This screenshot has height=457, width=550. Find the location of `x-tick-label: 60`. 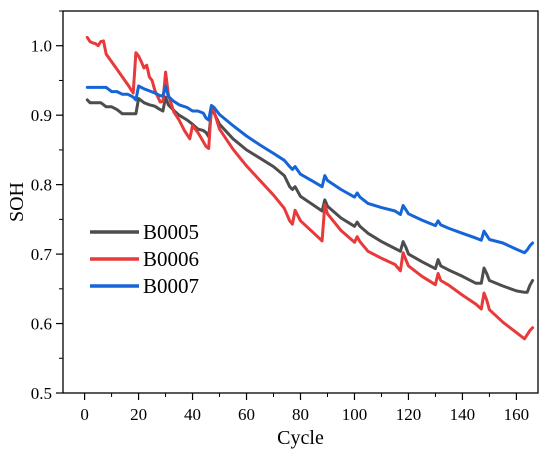

x-tick-label: 60 is located at coordinates (246, 414).